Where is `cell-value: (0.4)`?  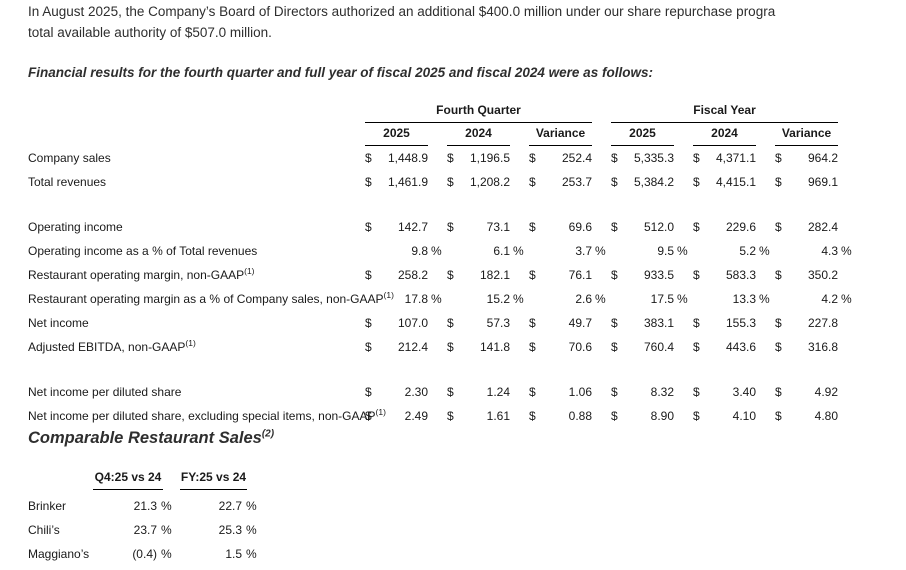 cell-value: (0.4) is located at coordinates (144, 554).